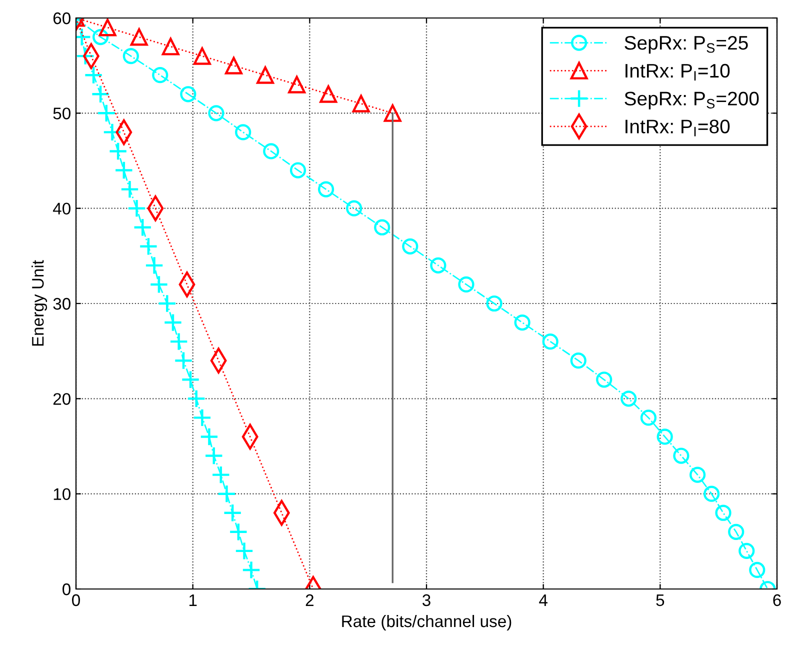 The height and width of the screenshot is (651, 787). I want to click on x-tick-label: 1, so click(193, 600).